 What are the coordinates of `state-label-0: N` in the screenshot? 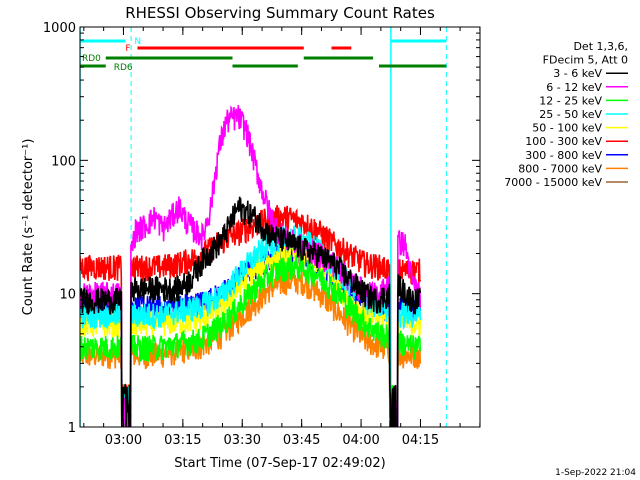 It's located at (137, 42).